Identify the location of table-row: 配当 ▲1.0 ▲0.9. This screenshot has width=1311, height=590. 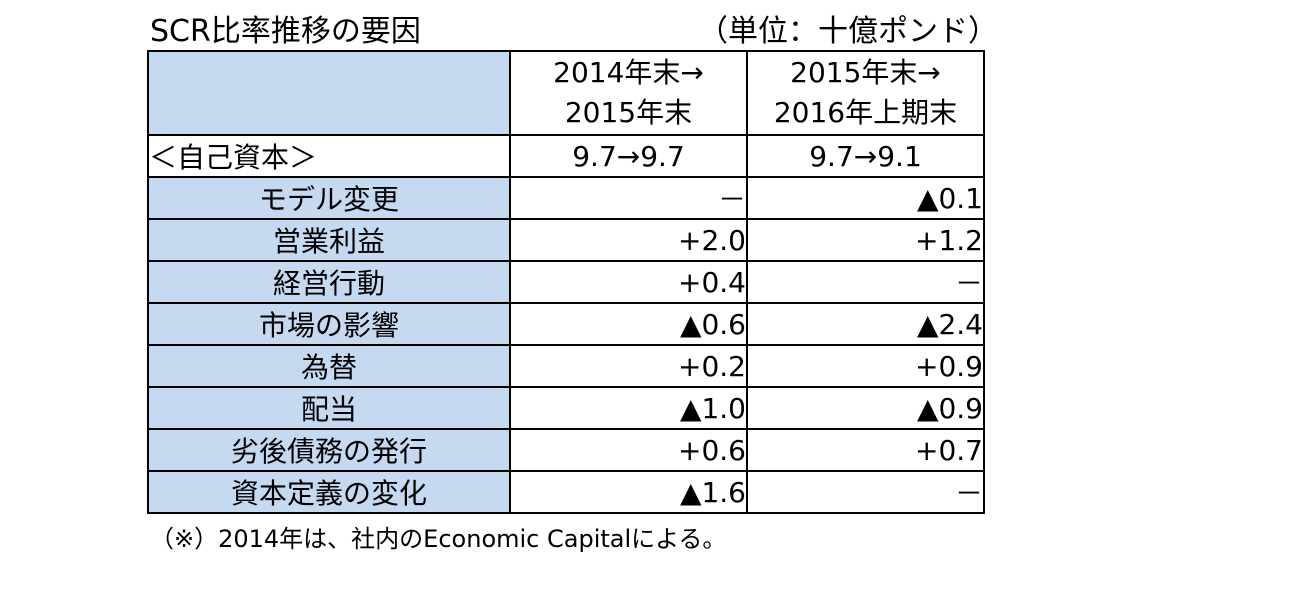
(566, 408).